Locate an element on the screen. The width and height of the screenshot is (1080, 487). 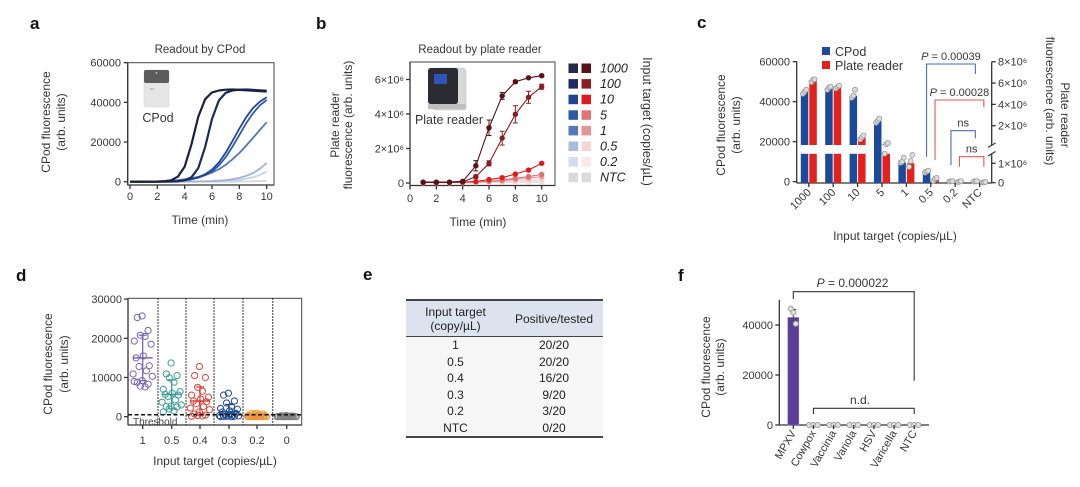
x-tick-label: 6 is located at coordinates (212, 197).